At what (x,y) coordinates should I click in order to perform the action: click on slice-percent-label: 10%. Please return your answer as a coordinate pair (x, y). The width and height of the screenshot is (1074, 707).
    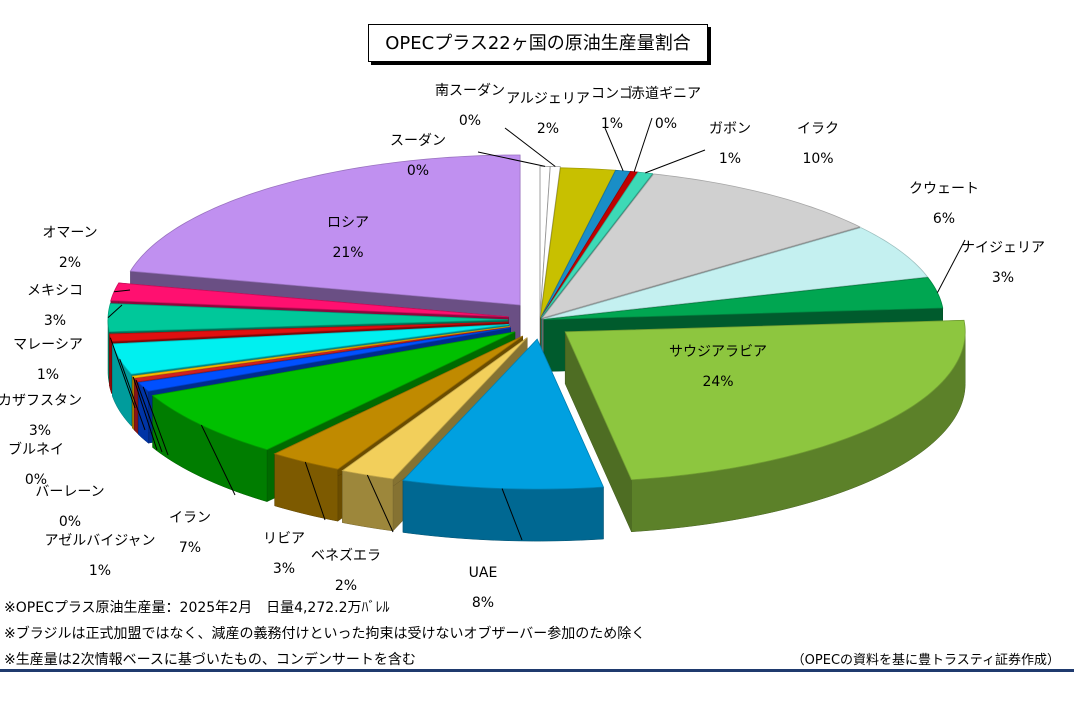
    Looking at the image, I should click on (817, 159).